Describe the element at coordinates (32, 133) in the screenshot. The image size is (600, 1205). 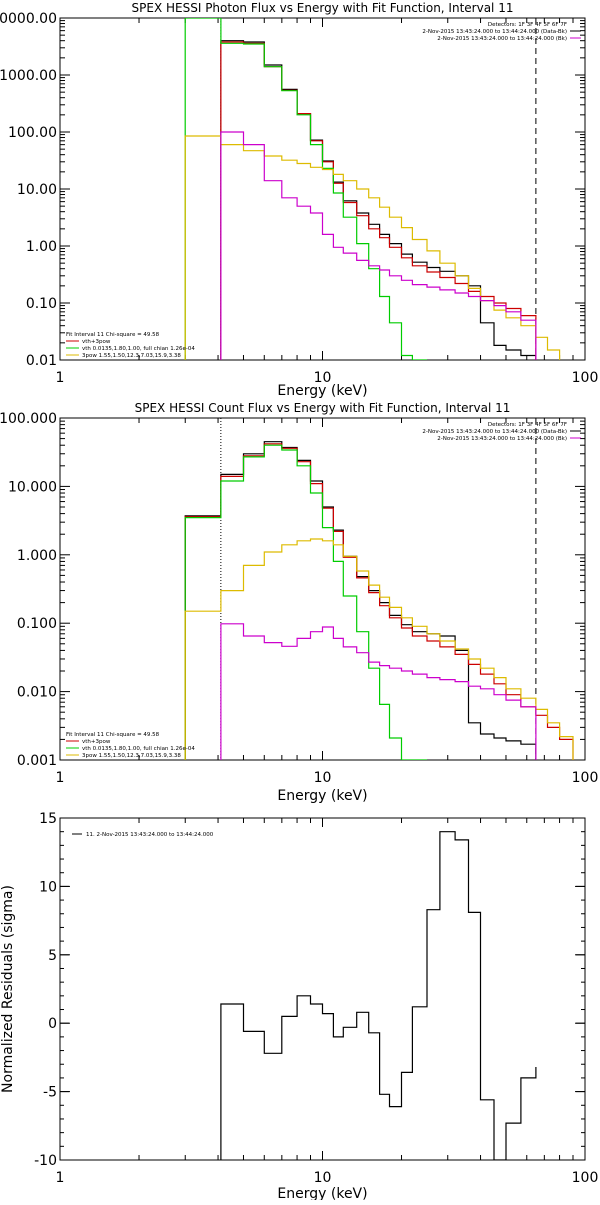
I see `y-tick-label: 100.00` at that location.